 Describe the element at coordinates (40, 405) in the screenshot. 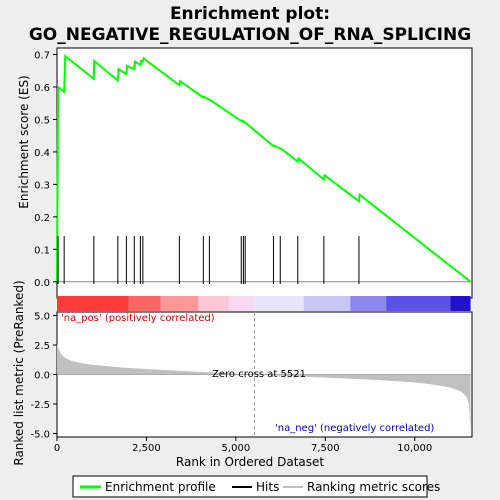

I see `metric-y-tick-label: -2.5` at that location.